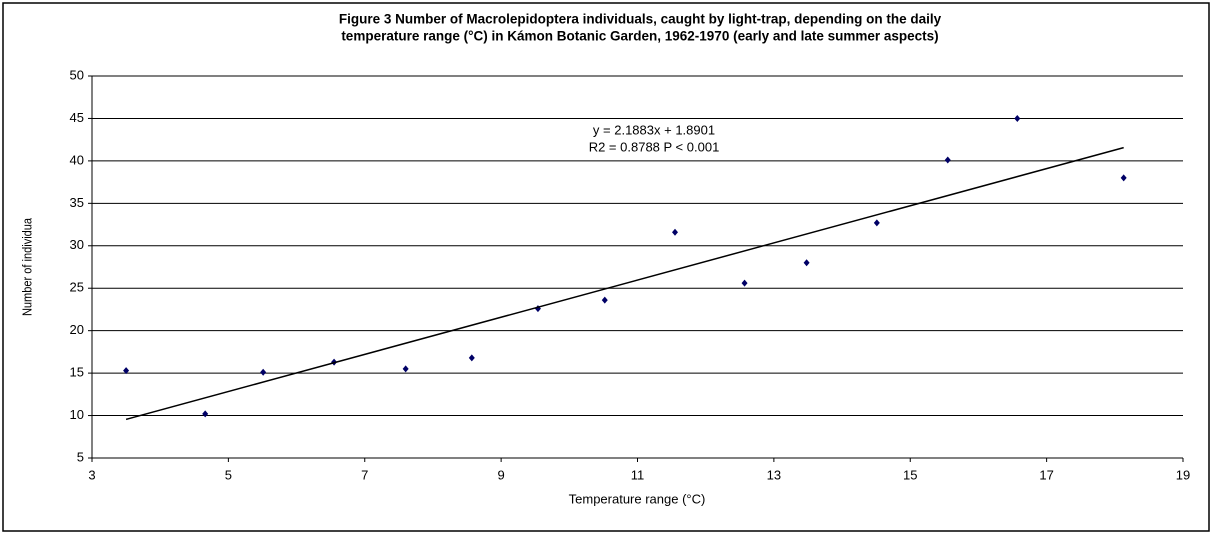 The width and height of the screenshot is (1215, 536). Describe the element at coordinates (77, 414) in the screenshot. I see `y-tick-label: 10` at that location.